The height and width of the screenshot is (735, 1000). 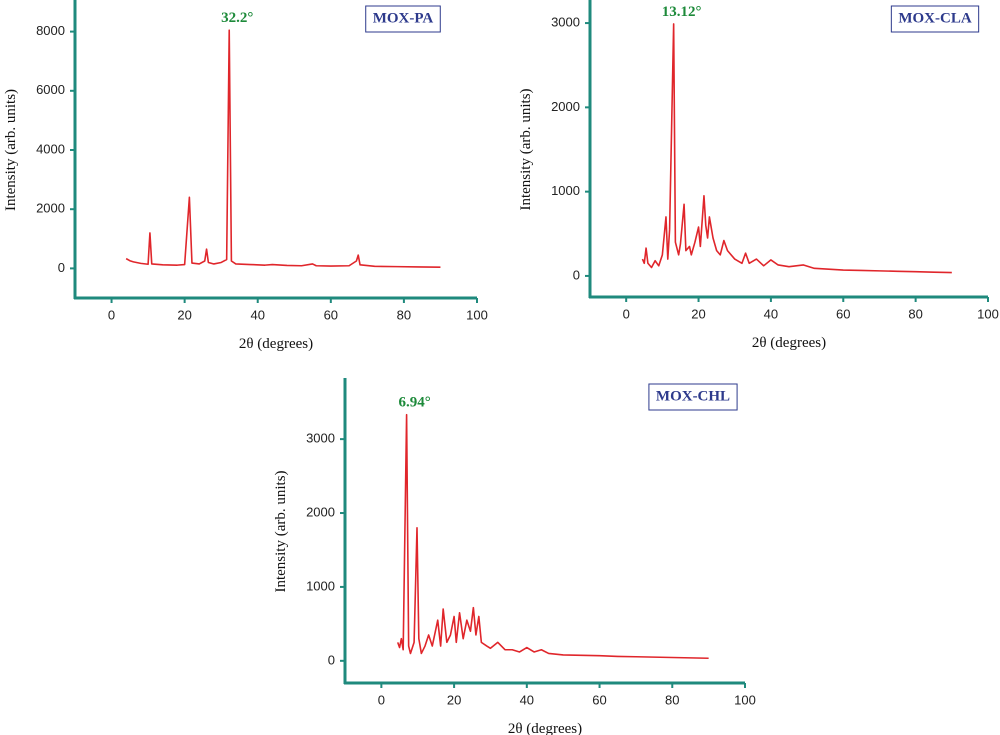 I want to click on y-tick-label: 6000, so click(x=50, y=89).